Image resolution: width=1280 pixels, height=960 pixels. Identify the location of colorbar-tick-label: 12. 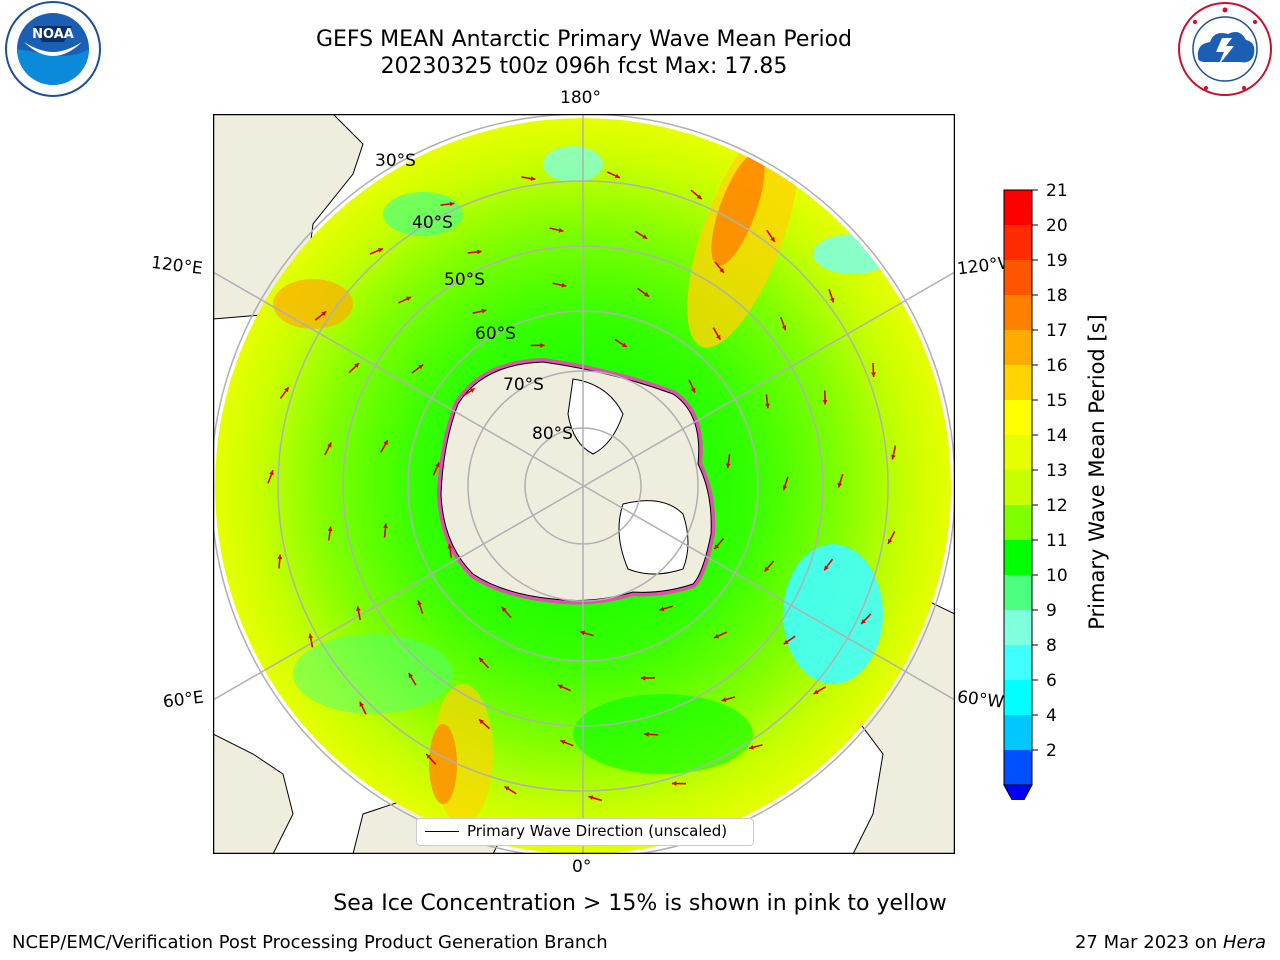
(1057, 506).